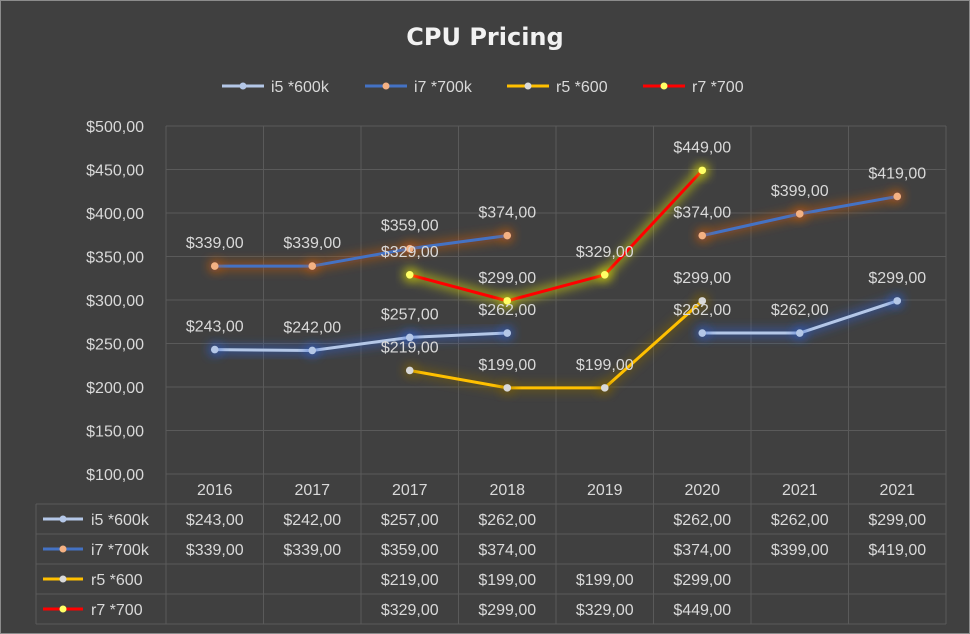  I want to click on data-label-0: $243,00, so click(215, 327).